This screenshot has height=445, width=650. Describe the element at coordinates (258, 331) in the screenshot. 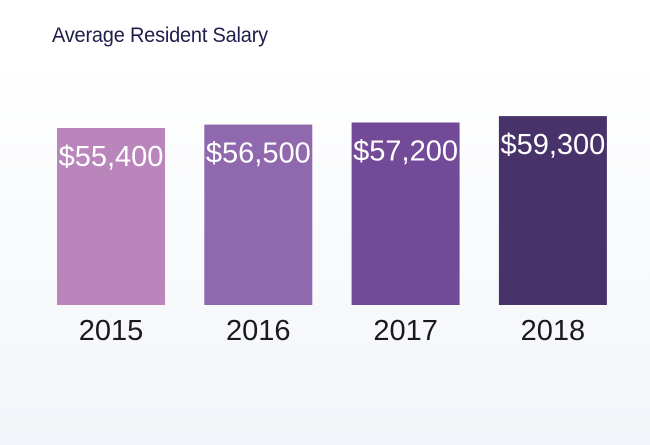

I see `x-tick-label-2016: 2016` at that location.